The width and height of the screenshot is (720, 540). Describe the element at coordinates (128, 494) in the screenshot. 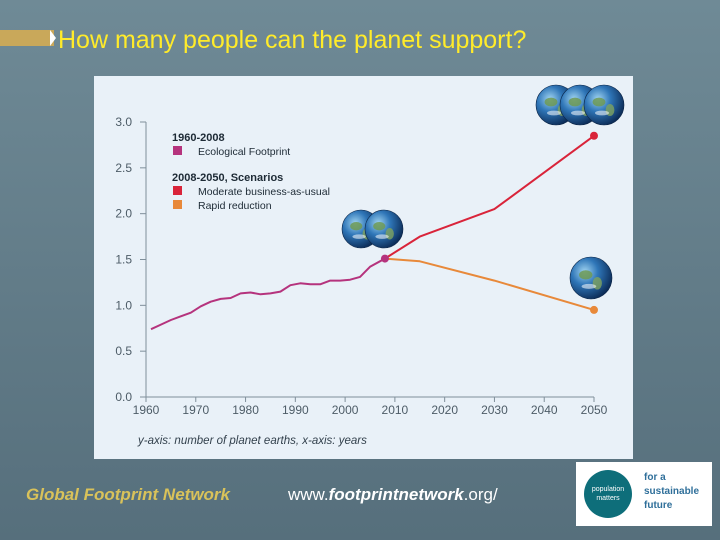

I see `footer-organization: Global Footprint Network` at that location.